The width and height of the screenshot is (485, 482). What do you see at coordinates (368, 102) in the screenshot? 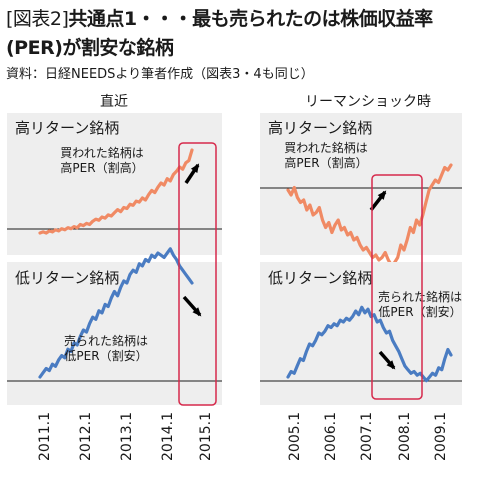
I see `column-title: リーマンショック時` at bounding box center [368, 102].